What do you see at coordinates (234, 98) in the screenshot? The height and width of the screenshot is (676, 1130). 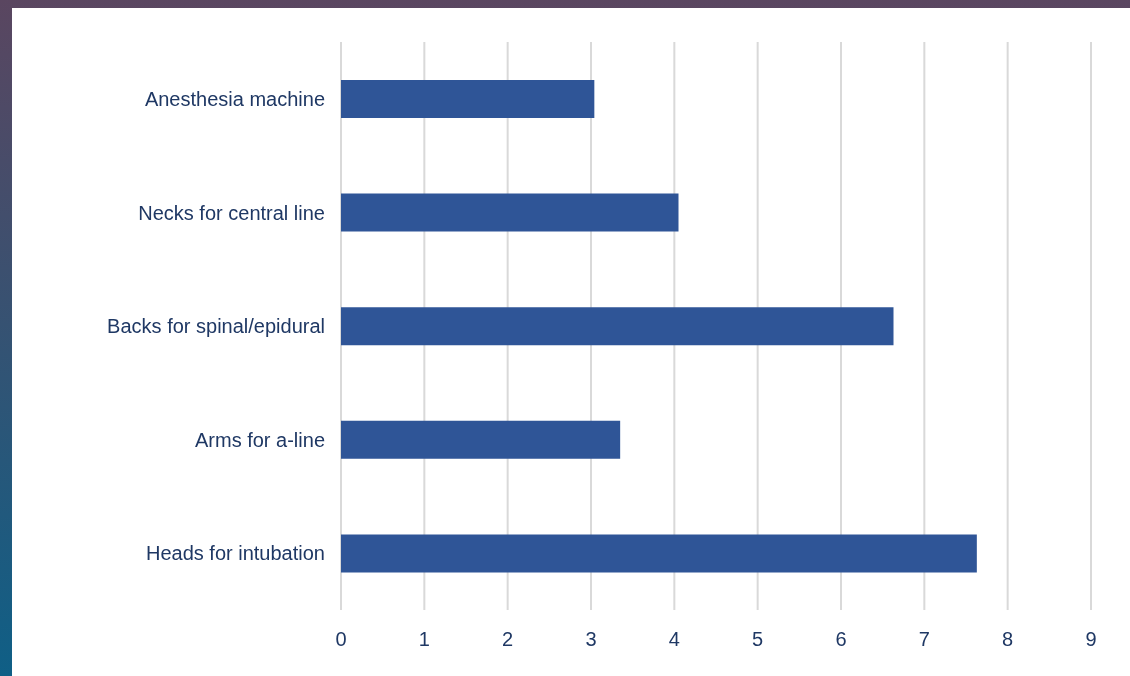 I see `y-tick-label: Anesthesia machine` at bounding box center [234, 98].